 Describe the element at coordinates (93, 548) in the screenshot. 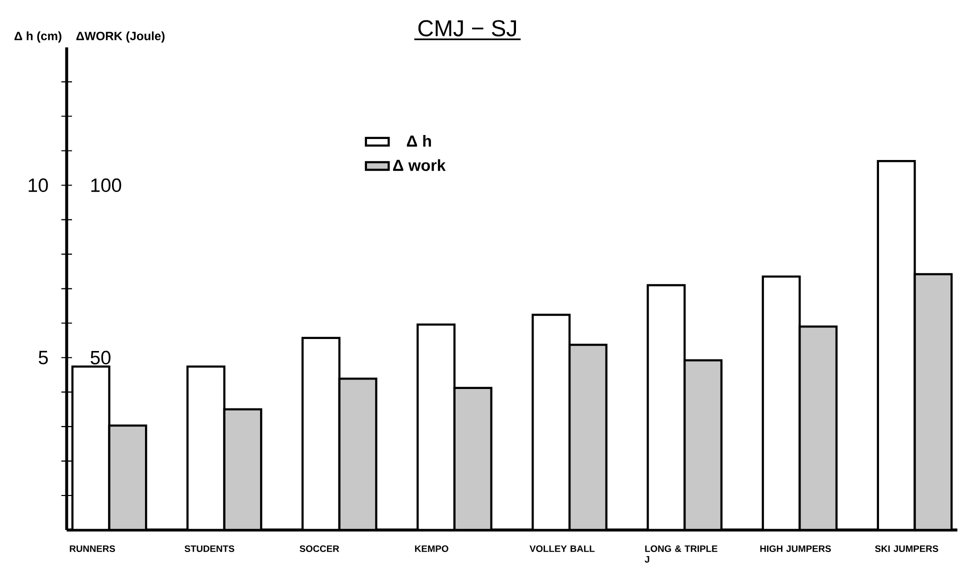

I see `x-tick-label: RUNNERS` at that location.